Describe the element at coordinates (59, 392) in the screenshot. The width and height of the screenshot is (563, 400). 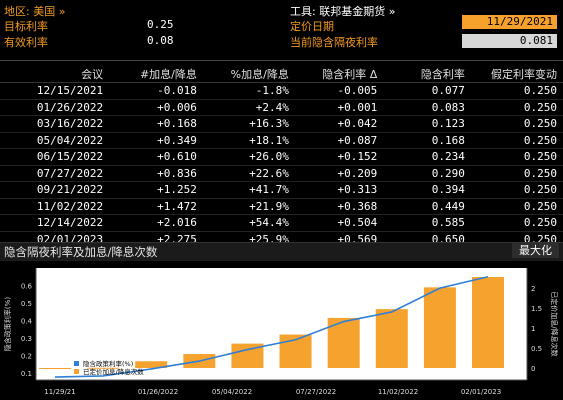
I see `x-tick-label: 11/29/21` at that location.